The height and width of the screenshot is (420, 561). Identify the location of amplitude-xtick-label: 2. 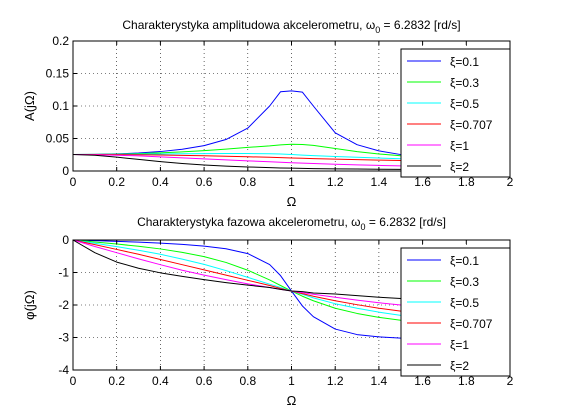
(510, 182).